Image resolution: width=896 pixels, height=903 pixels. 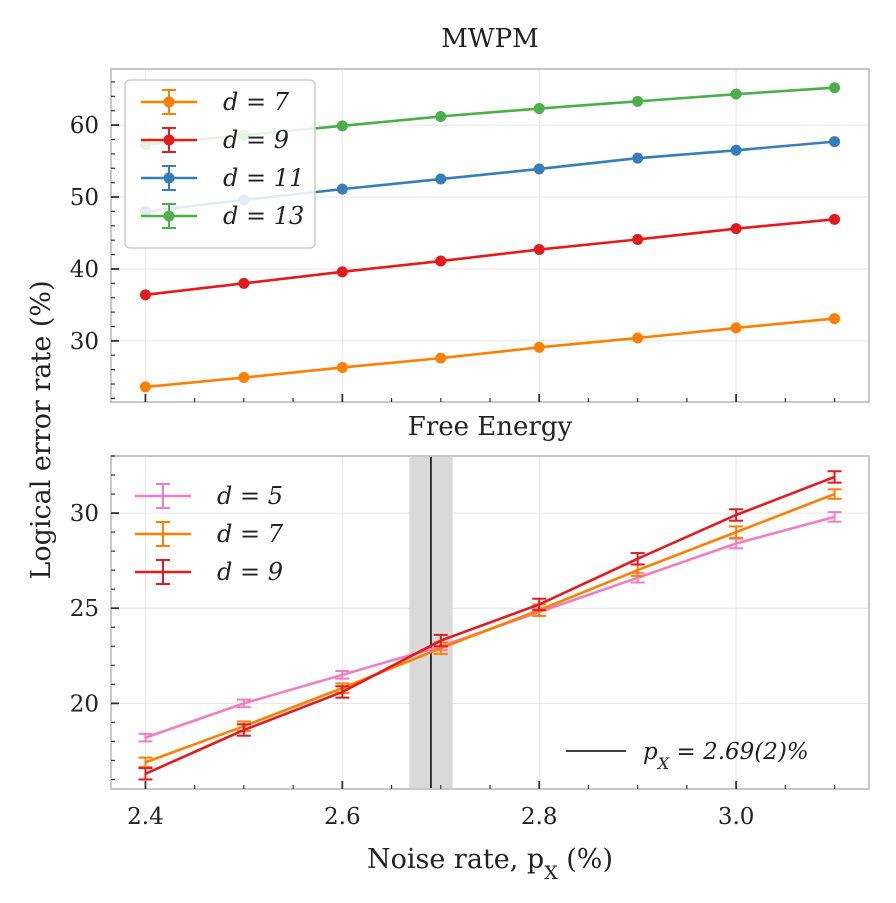 What do you see at coordinates (342, 817) in the screenshot?
I see `x-tick-label: 2.6` at bounding box center [342, 817].